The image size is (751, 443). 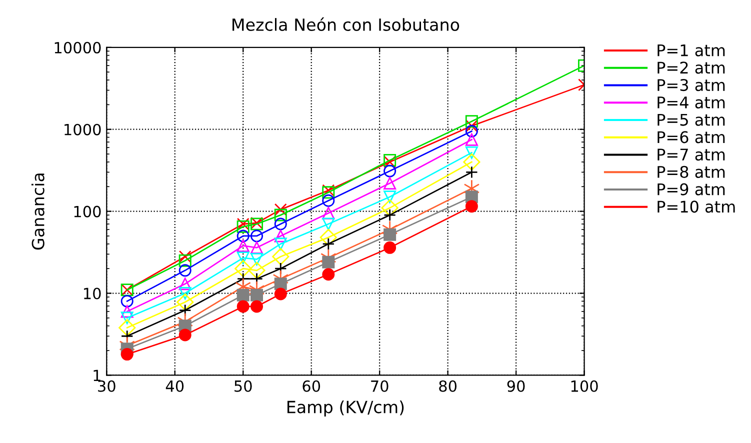 I want to click on legend-label: P=5 atm, so click(x=691, y=120).